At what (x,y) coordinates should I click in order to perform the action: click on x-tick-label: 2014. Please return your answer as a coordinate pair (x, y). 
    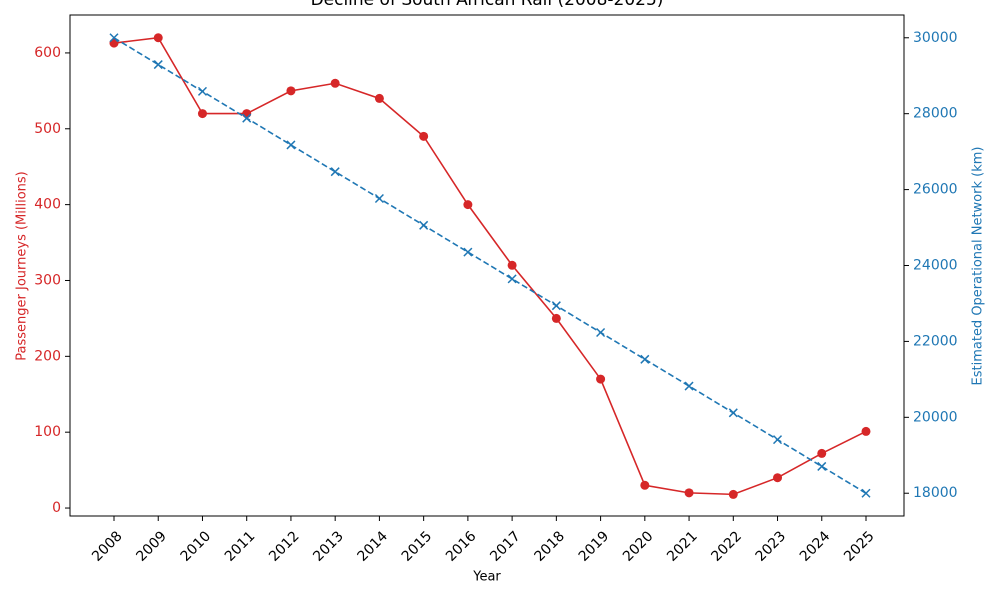
    Looking at the image, I should click on (373, 546).